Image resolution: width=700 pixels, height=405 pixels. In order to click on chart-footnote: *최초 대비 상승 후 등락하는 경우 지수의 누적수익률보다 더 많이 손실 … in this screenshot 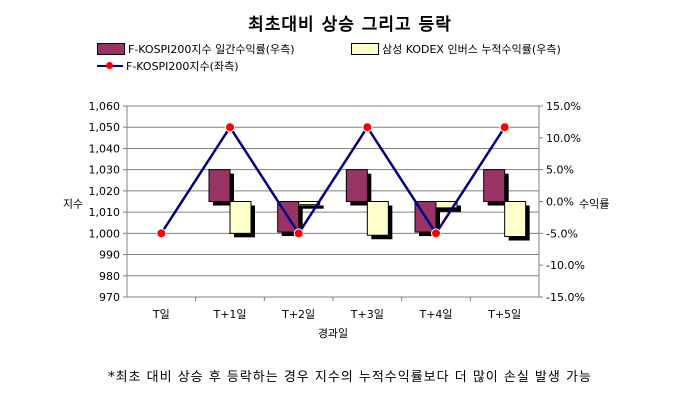, I will do `click(350, 377)`.